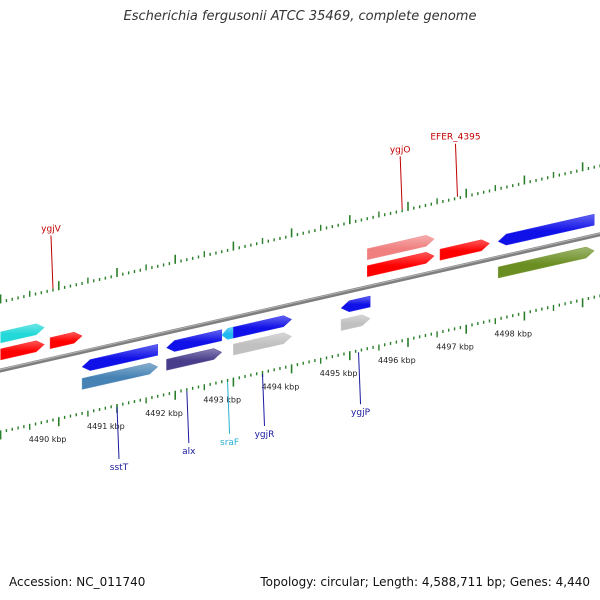 The image size is (600, 600). I want to click on gene-feature-f15, so click(464, 250).